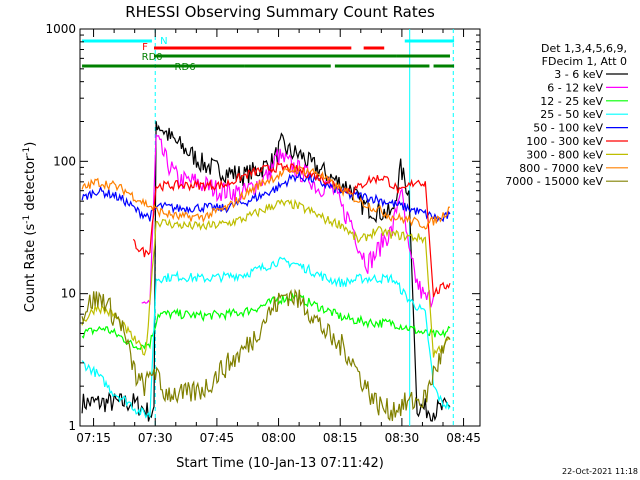 This screenshot has height=480, width=640. I want to click on flag-label: RD0, so click(152, 57).